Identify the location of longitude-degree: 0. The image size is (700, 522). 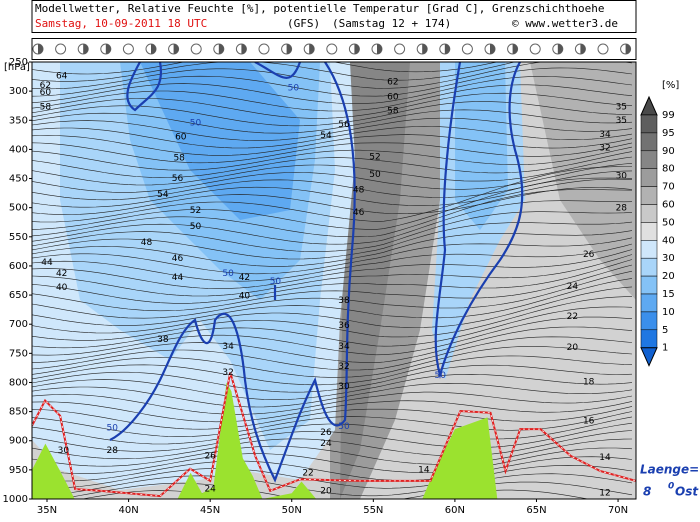
(671, 487).